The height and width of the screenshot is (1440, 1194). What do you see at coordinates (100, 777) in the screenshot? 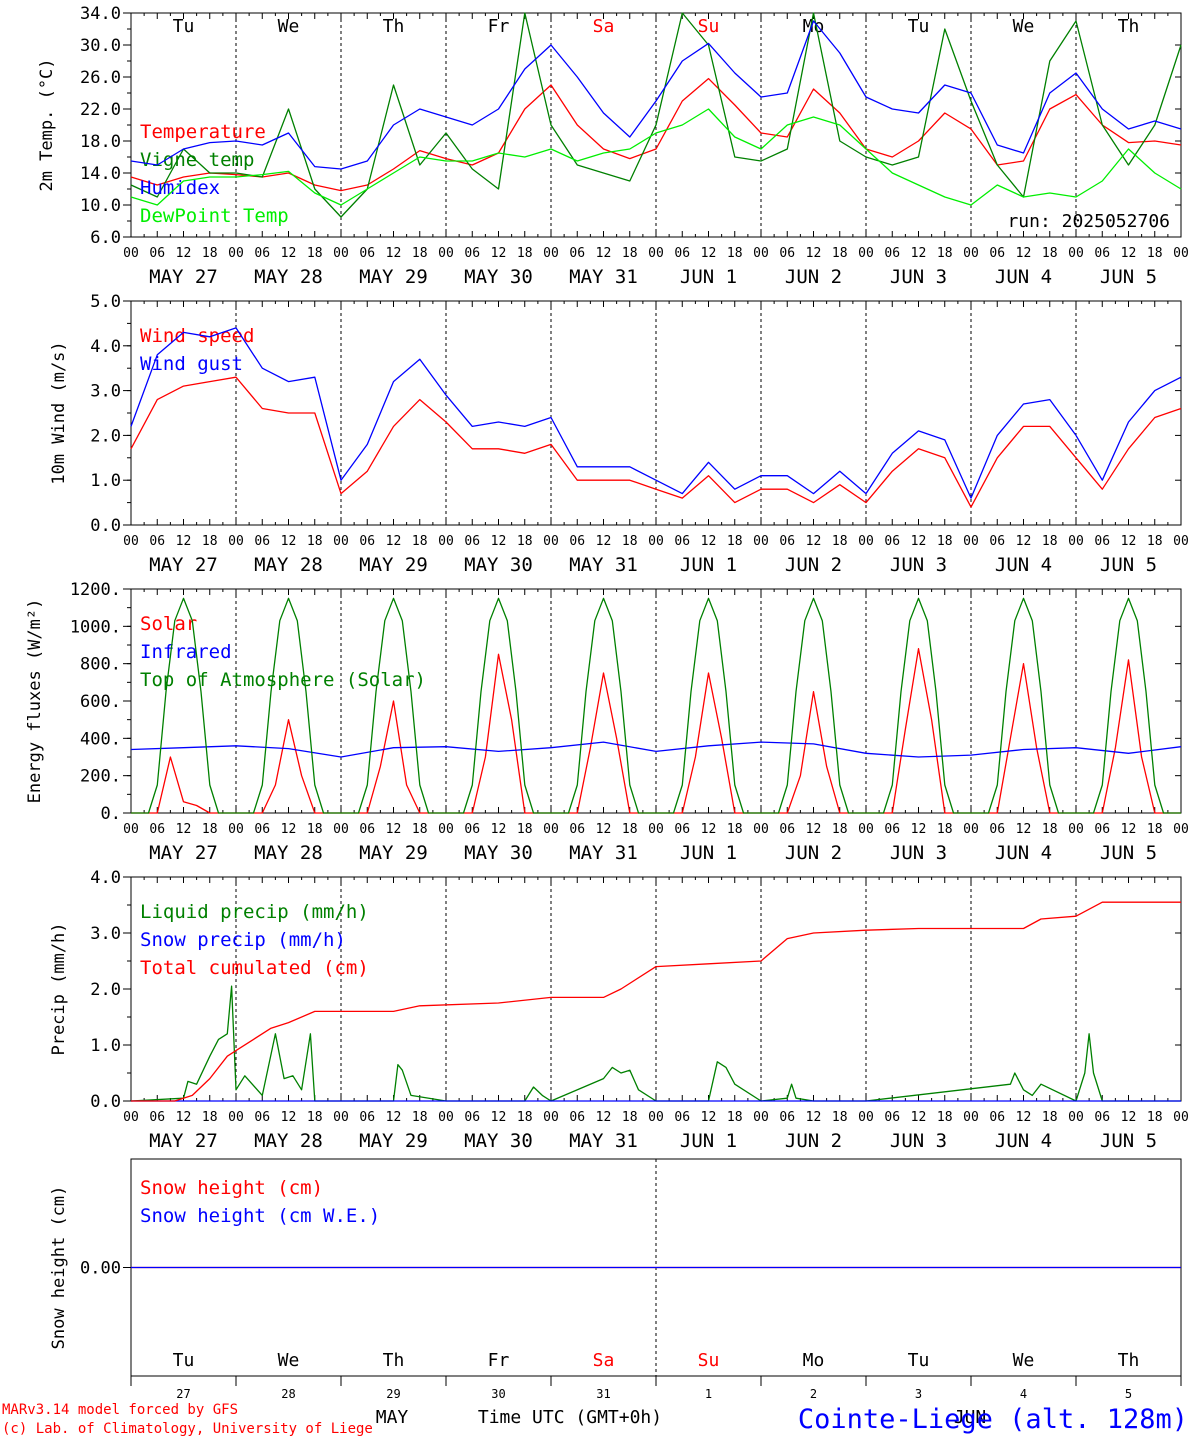
I see `y-tick-label: 200.` at bounding box center [100, 777].